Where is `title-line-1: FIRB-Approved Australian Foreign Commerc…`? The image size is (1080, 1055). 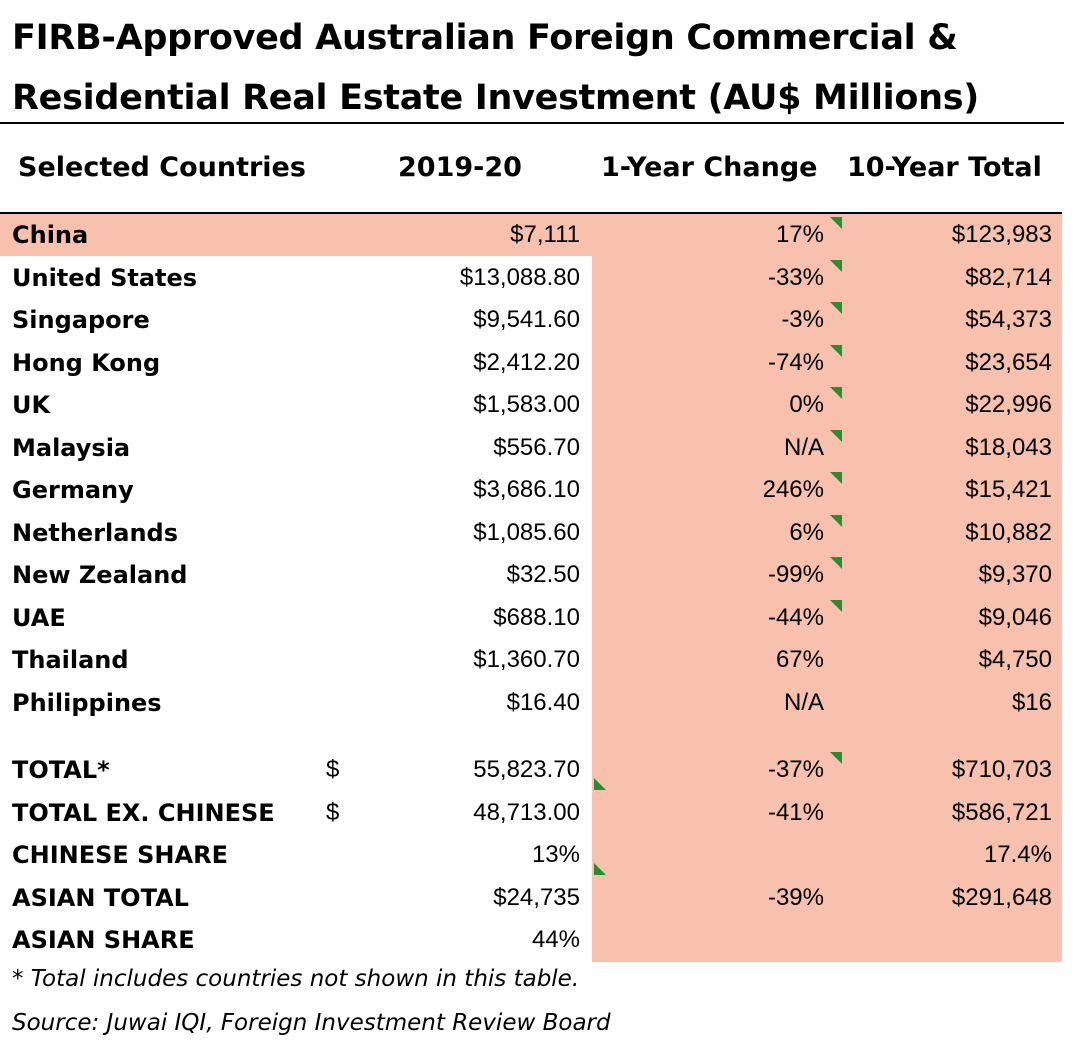 title-line-1: FIRB-Approved Australian Foreign Commerc… is located at coordinates (485, 38).